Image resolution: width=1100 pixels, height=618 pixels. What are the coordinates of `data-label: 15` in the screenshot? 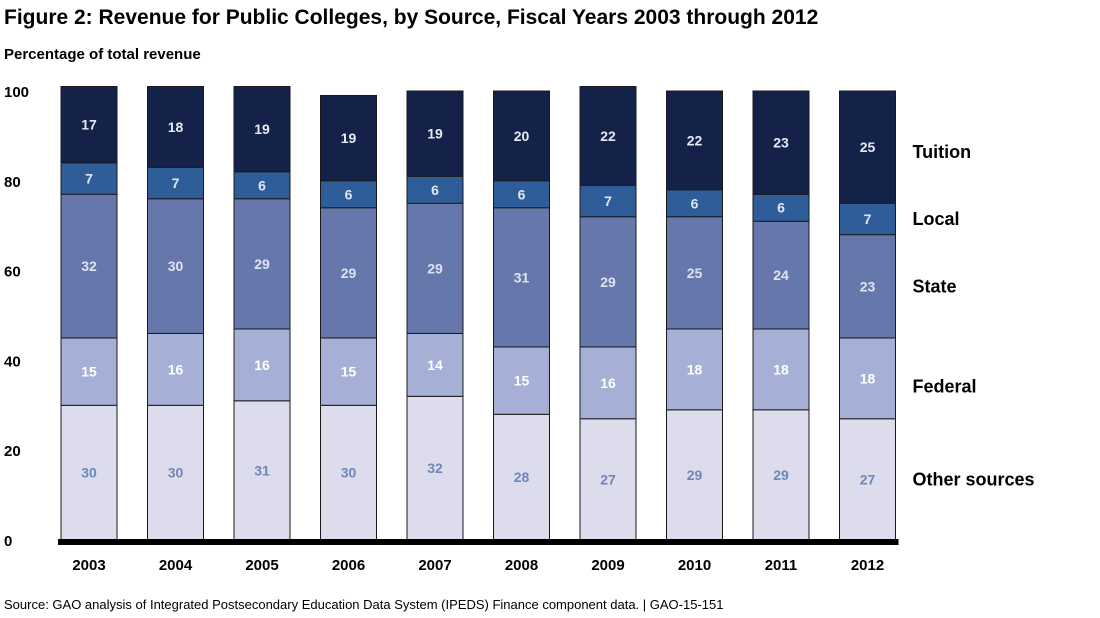 It's located at (522, 381).